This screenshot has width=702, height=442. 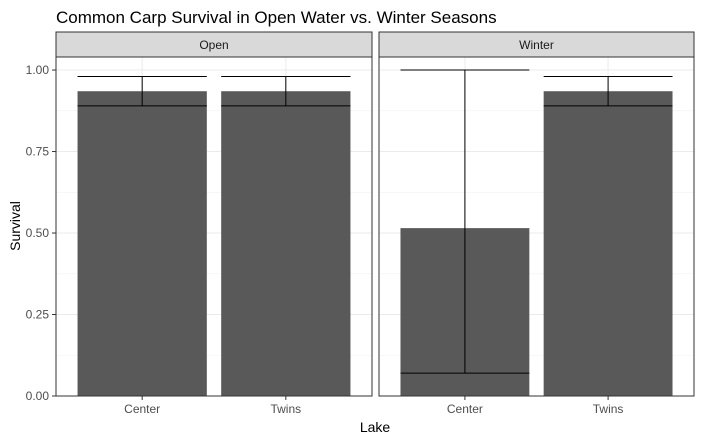 I want to click on errorbar-open-center, so click(x=142, y=91).